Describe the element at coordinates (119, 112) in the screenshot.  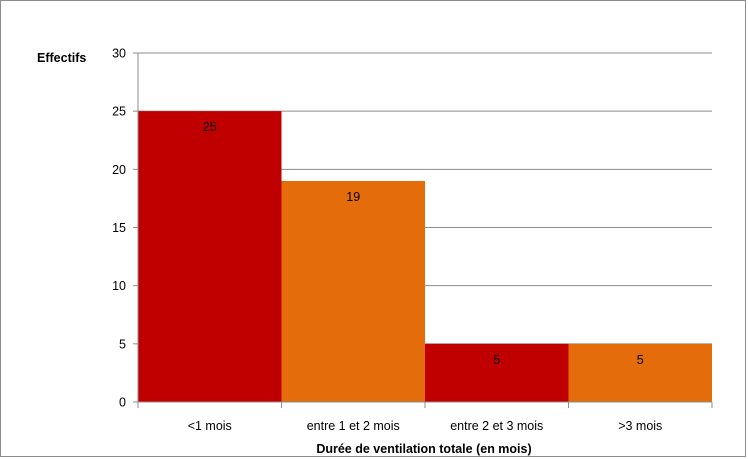
I see `y-tick-label: 25` at that location.